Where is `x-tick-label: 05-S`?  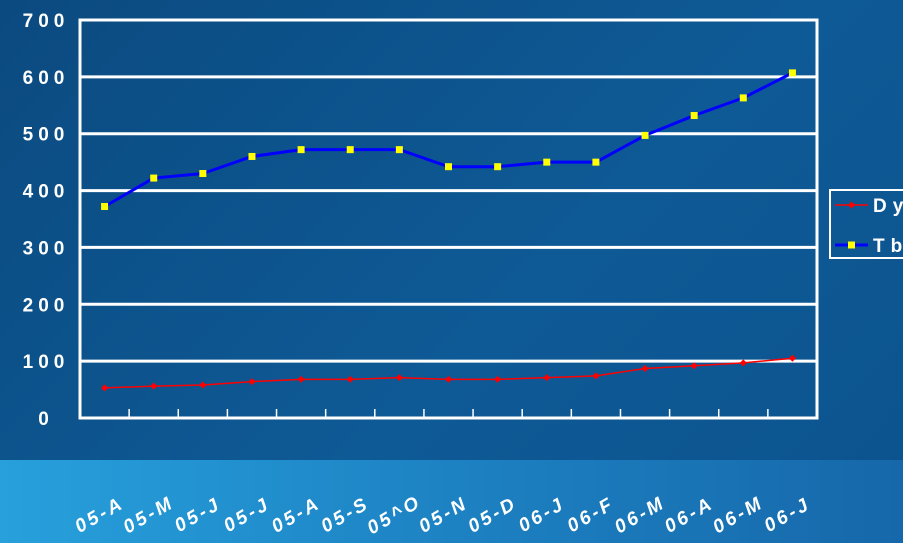 x-tick-label: 05-S is located at coordinates (346, 515).